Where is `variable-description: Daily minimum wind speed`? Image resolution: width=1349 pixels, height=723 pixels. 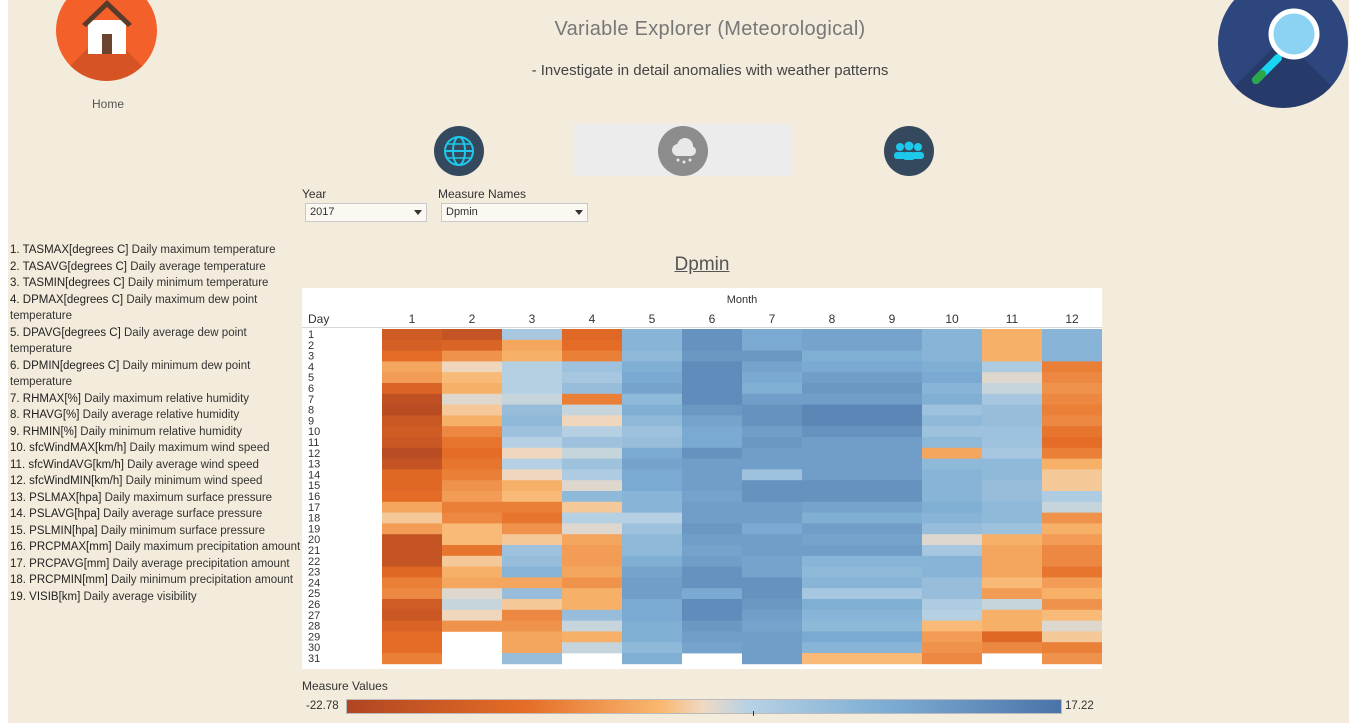 variable-description: Daily minimum wind speed is located at coordinates (194, 481).